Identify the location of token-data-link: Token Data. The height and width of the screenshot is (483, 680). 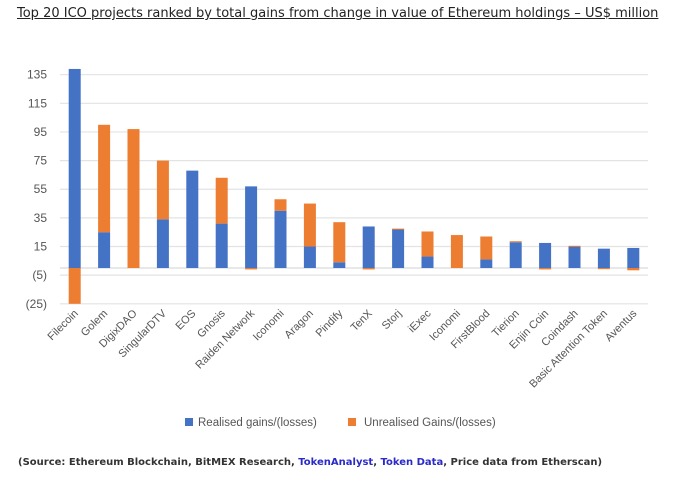
(412, 462).